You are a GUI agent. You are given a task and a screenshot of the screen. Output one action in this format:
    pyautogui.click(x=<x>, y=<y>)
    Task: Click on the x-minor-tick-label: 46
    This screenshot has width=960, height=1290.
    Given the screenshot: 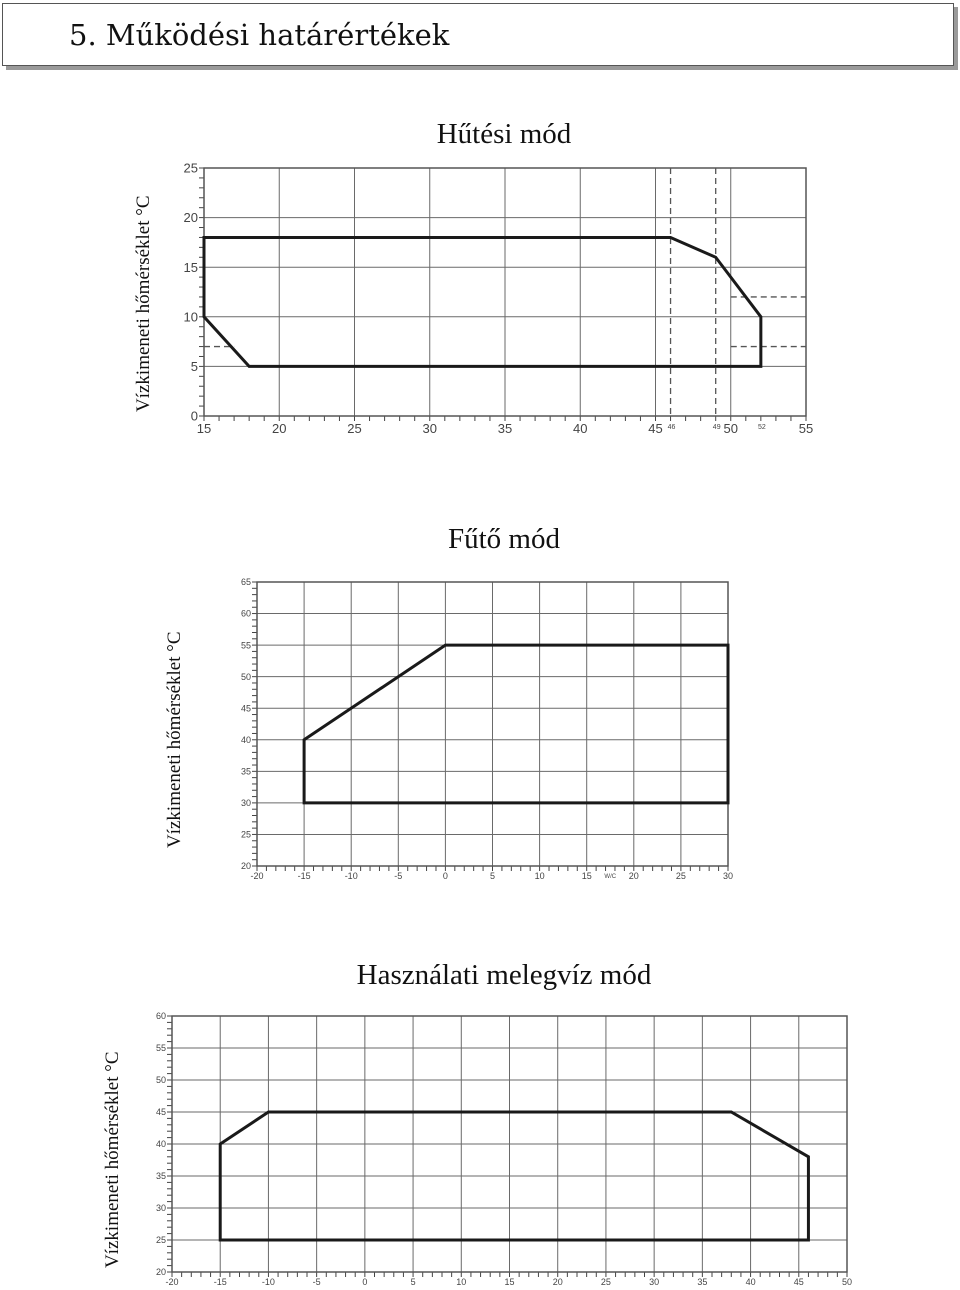 What is the action you would take?
    pyautogui.click(x=672, y=427)
    